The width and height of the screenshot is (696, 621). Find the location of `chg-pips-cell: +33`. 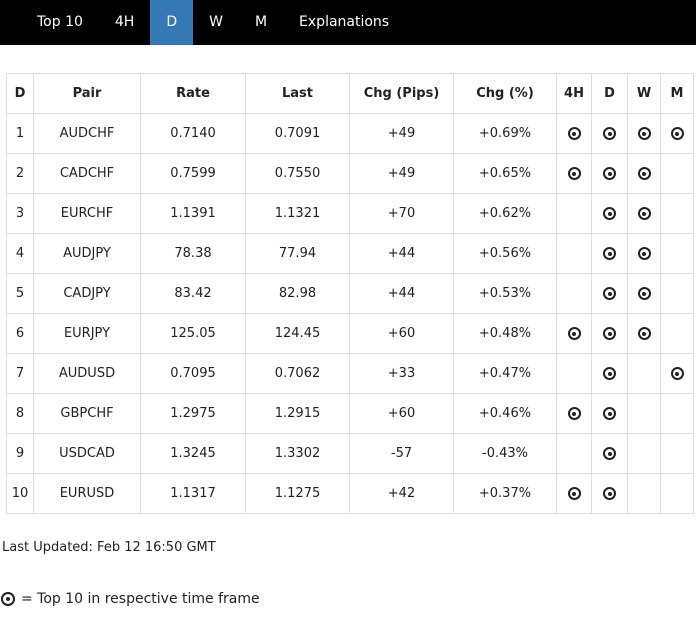

chg-pips-cell: +33 is located at coordinates (401, 373).